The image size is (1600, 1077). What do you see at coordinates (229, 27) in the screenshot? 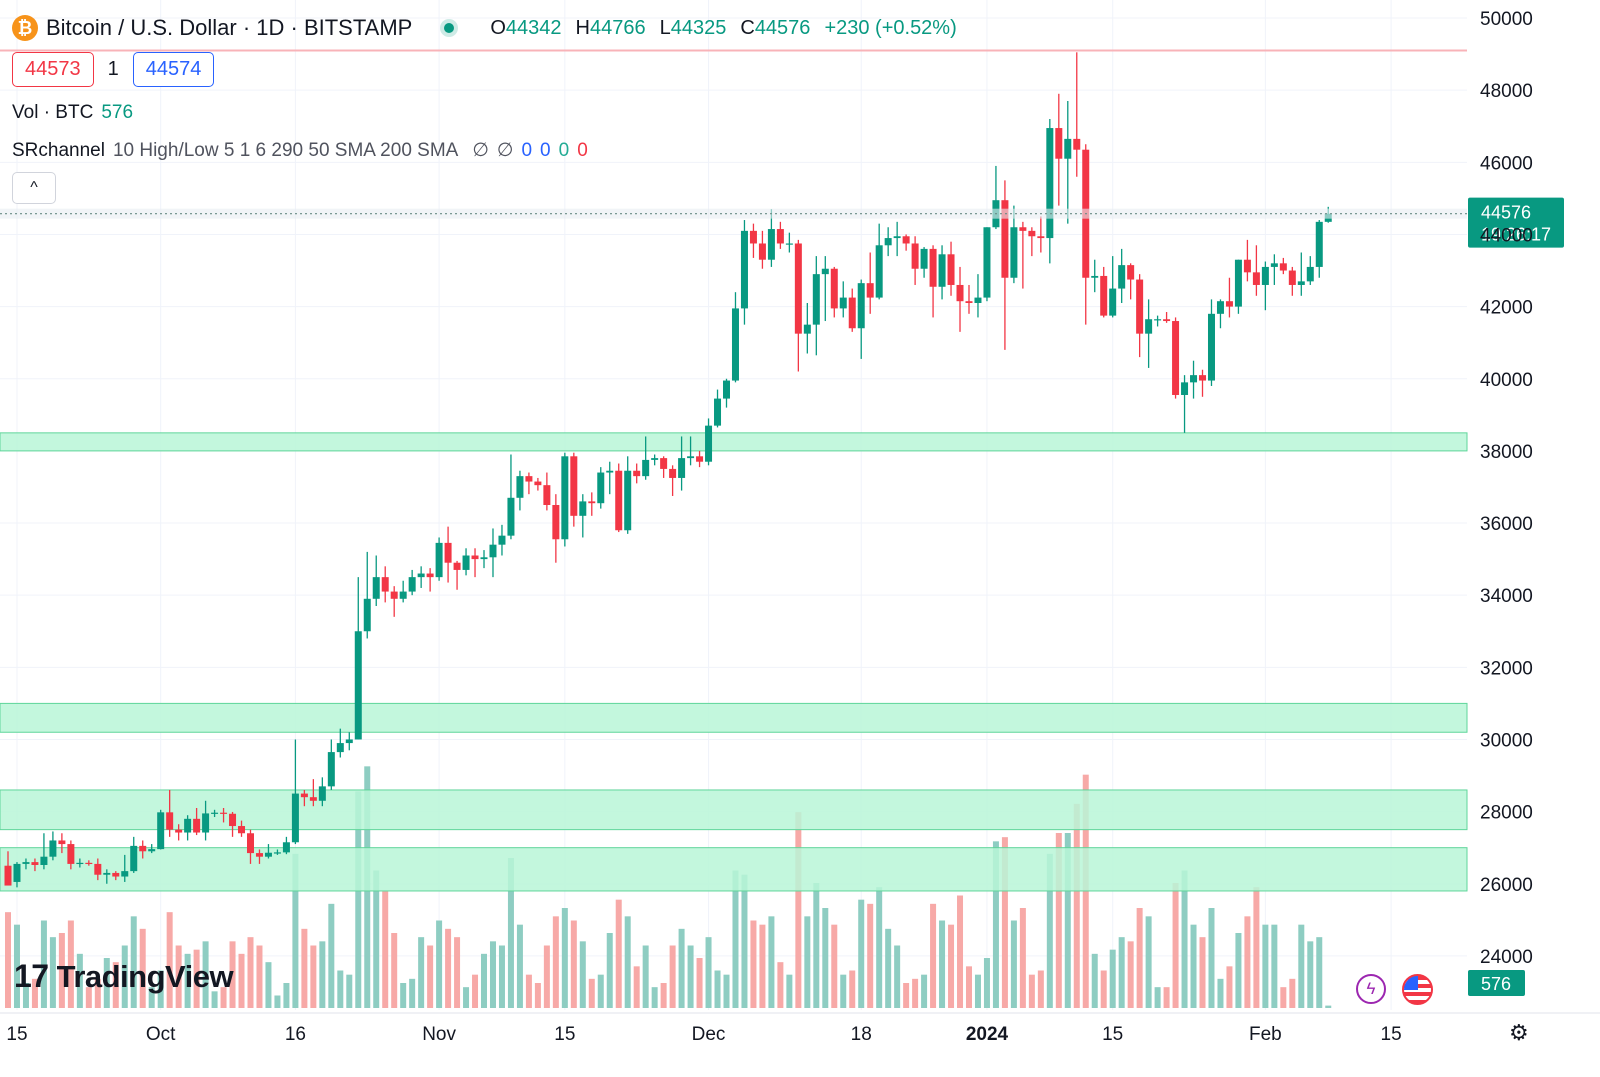
I see `symbol-title: Bitcoin / U.S. Dollar · 1D · BITSTAMP` at bounding box center [229, 27].